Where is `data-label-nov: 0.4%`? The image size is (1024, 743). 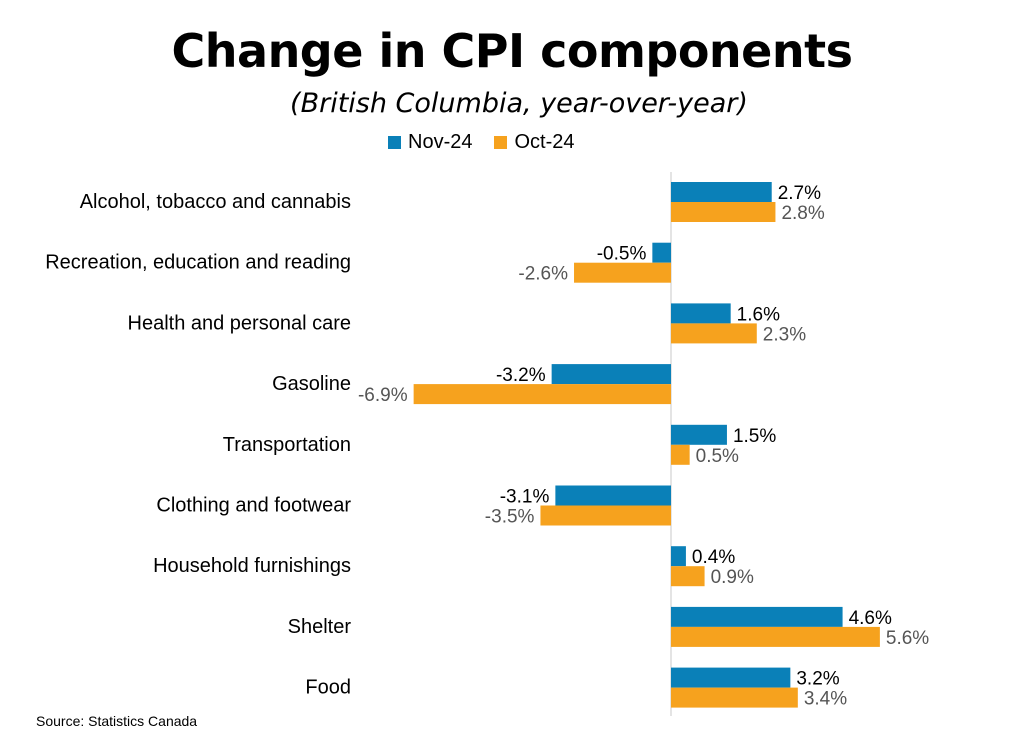
data-label-nov: 0.4% is located at coordinates (713, 557).